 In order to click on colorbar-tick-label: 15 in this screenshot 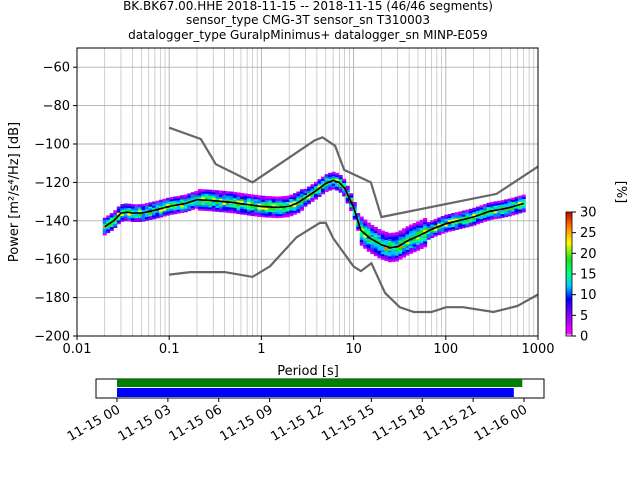, I will do `click(588, 275)`.